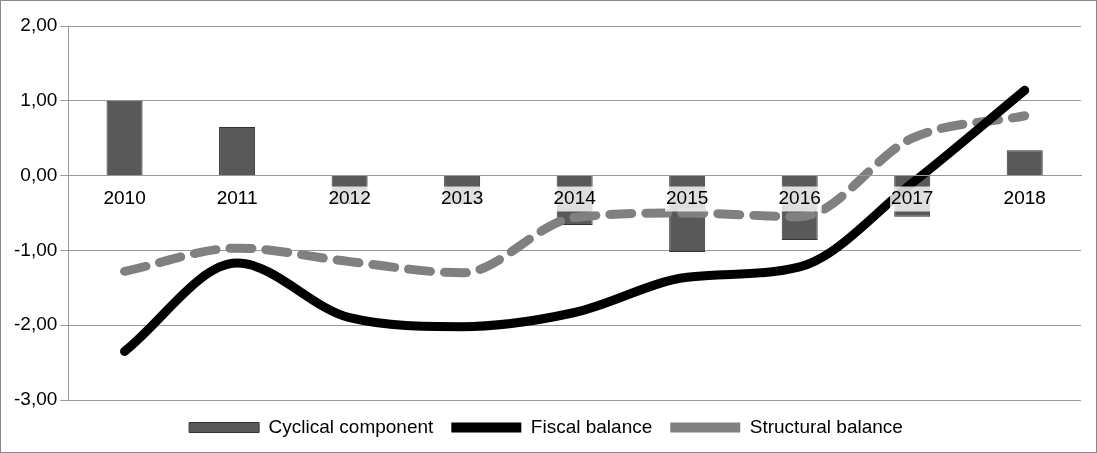 This screenshot has width=1097, height=453. What do you see at coordinates (351, 426) in the screenshot?
I see `legend-label: Cyclical component` at bounding box center [351, 426].